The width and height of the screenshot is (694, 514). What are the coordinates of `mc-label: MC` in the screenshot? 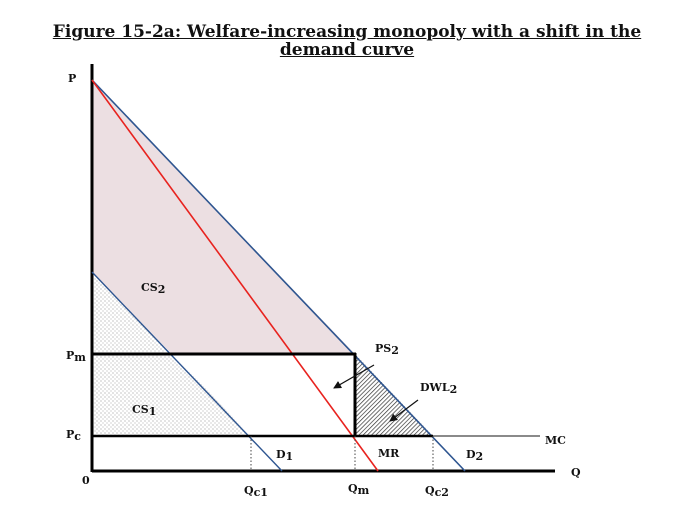 It's located at (555, 440).